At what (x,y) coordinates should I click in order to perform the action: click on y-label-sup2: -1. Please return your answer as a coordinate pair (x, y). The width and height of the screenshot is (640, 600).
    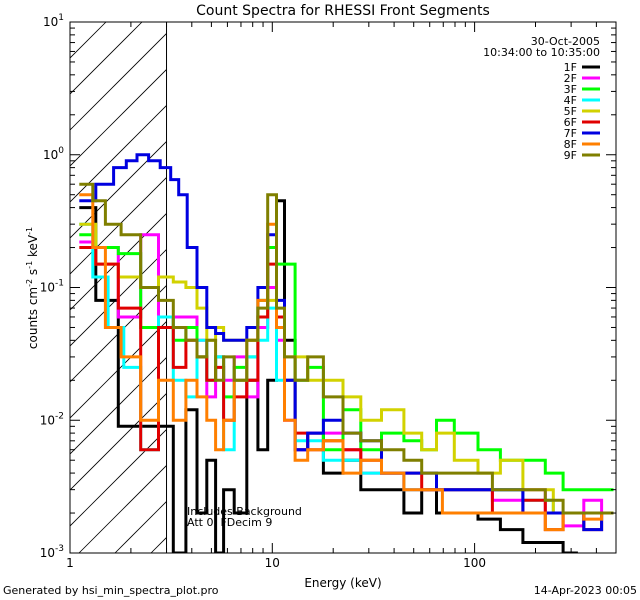
    Looking at the image, I should click on (29, 265).